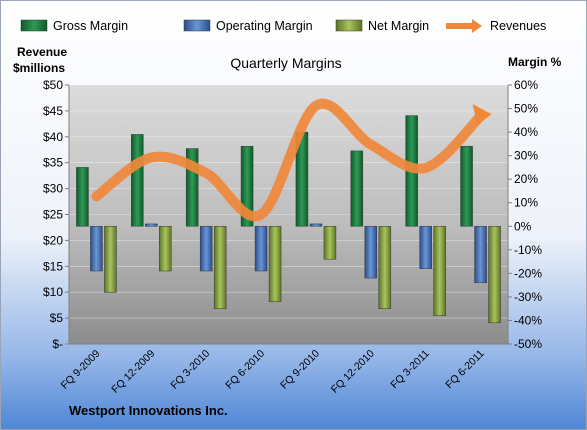  What do you see at coordinates (528, 297) in the screenshot?
I see `right-tick-label: -30%` at bounding box center [528, 297].